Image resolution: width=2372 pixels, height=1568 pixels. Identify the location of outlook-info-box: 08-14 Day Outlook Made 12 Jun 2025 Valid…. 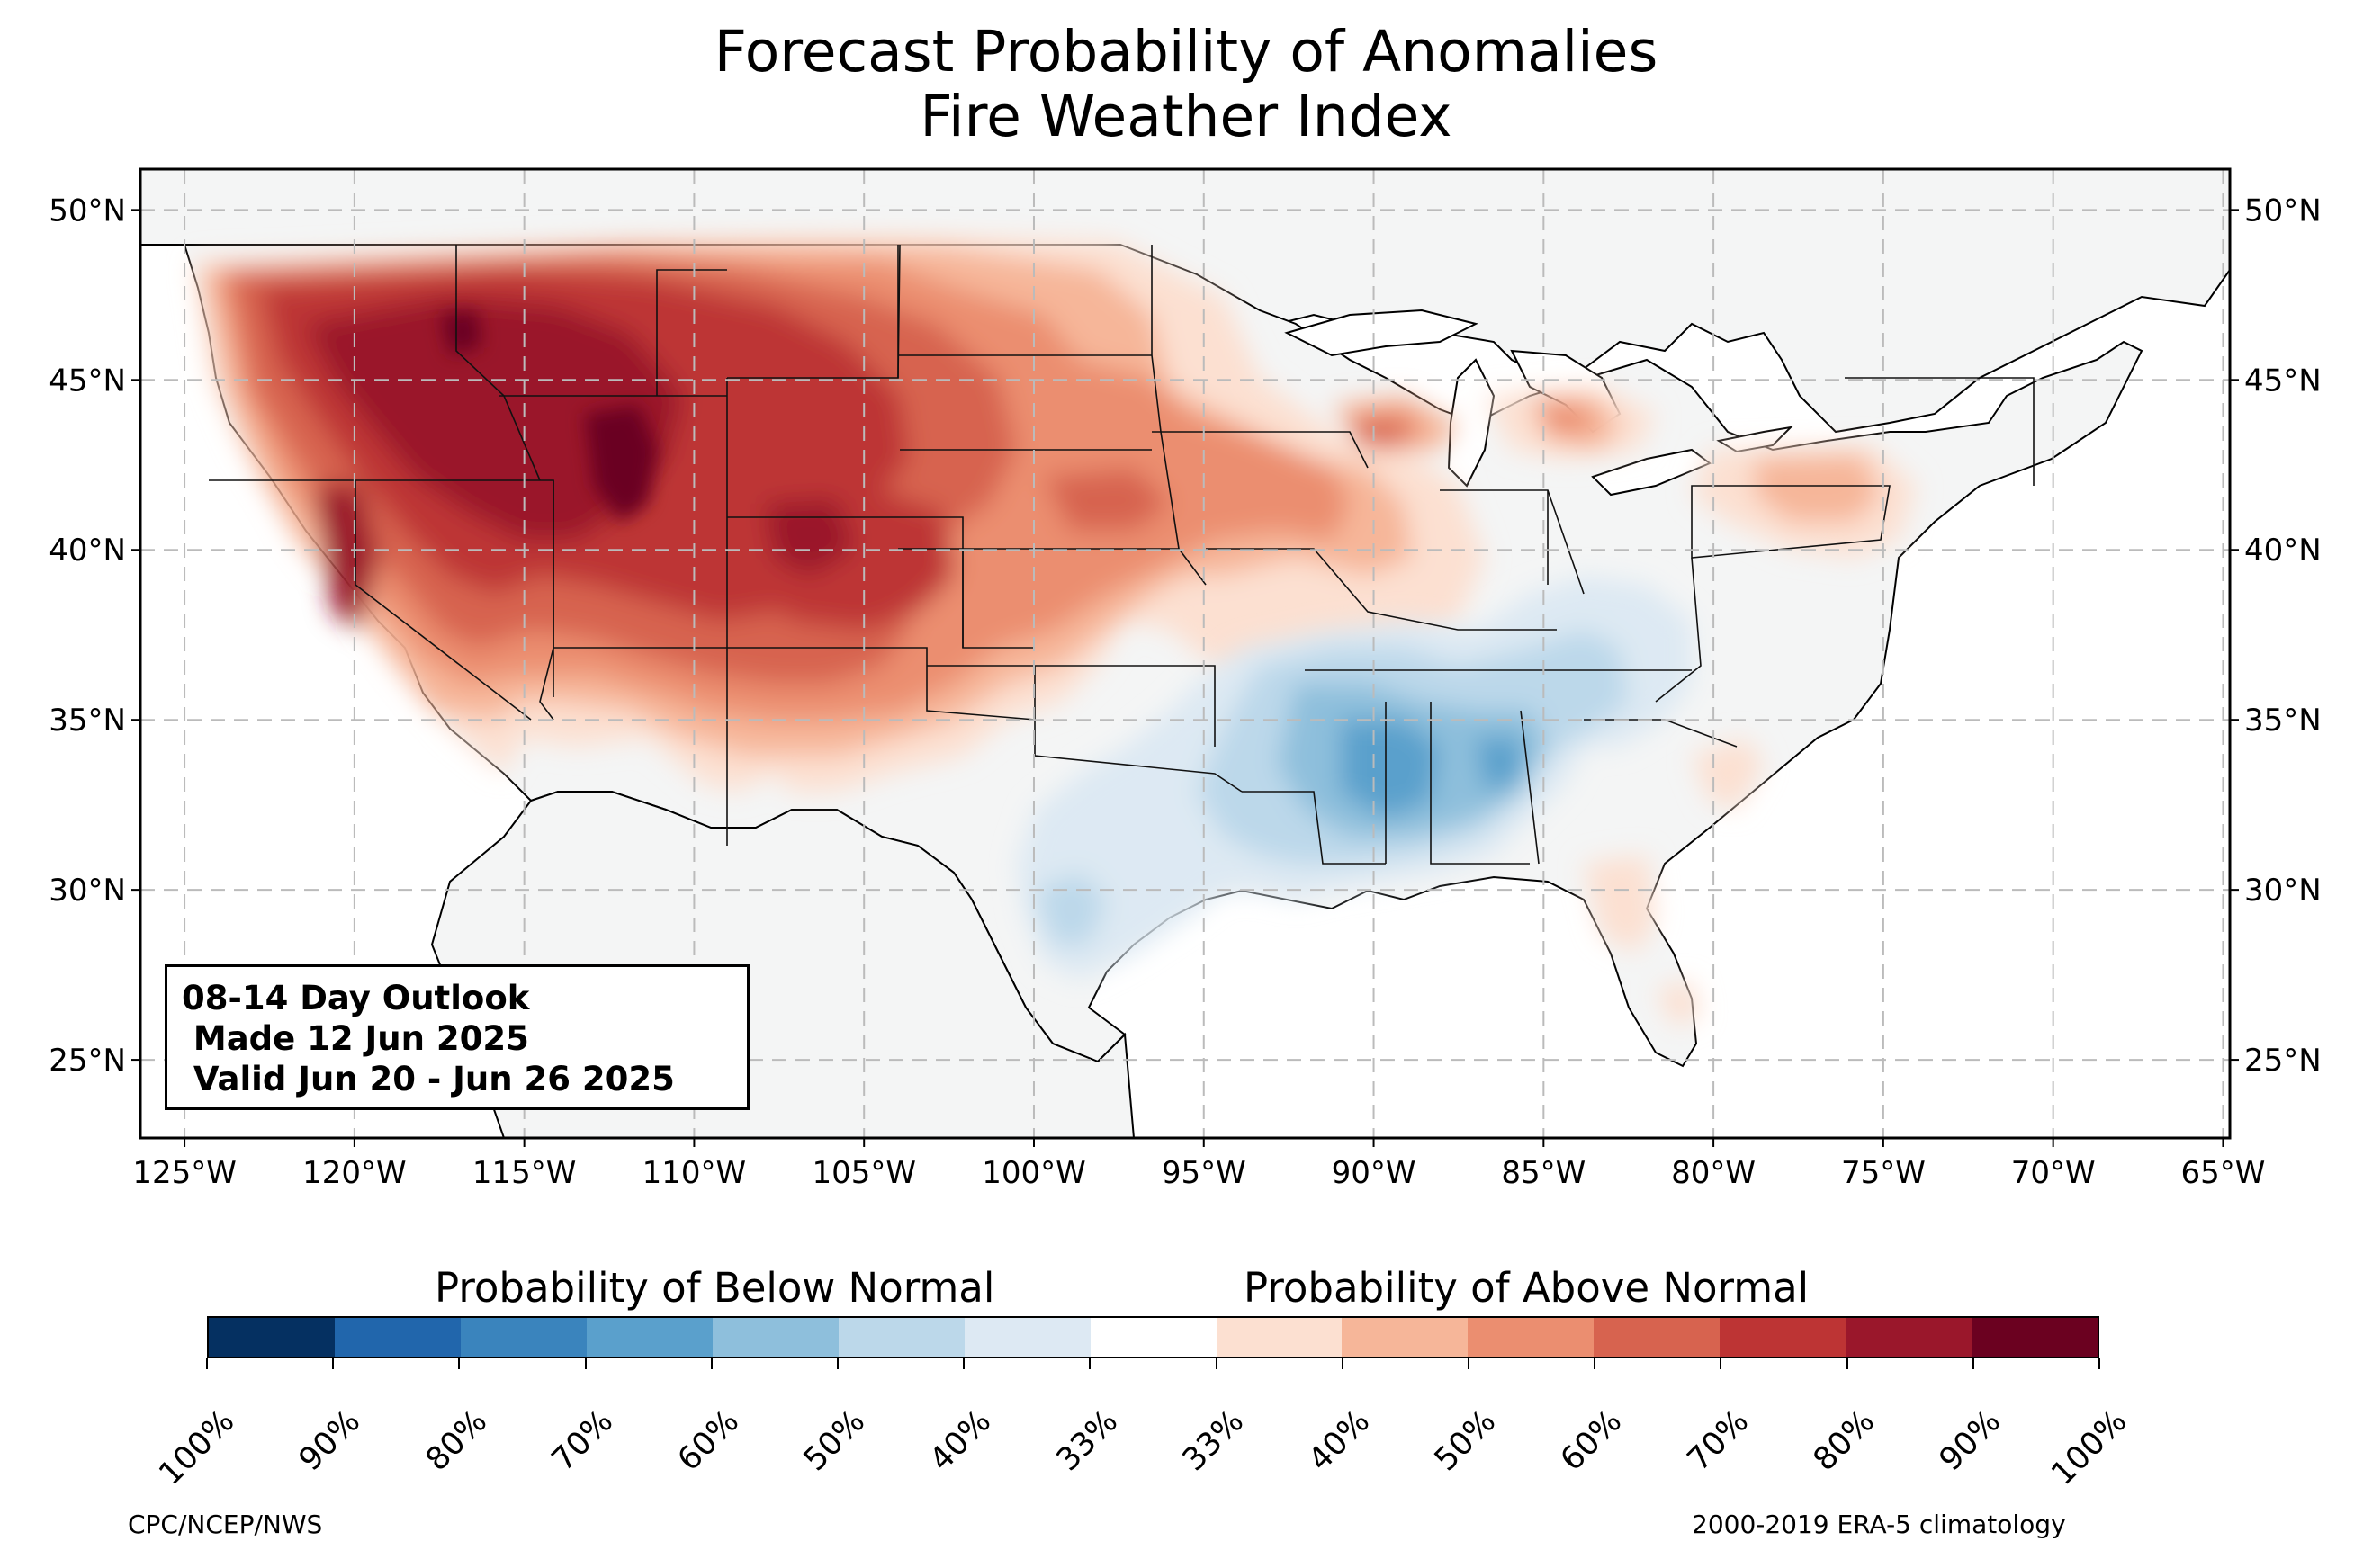
(457, 1037).